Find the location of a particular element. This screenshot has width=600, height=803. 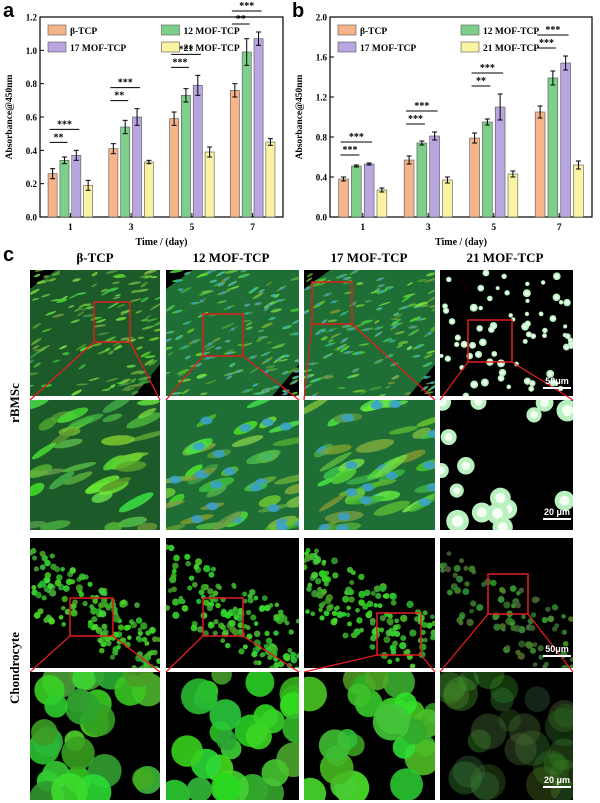

significance-label: *** is located at coordinates (64, 124).